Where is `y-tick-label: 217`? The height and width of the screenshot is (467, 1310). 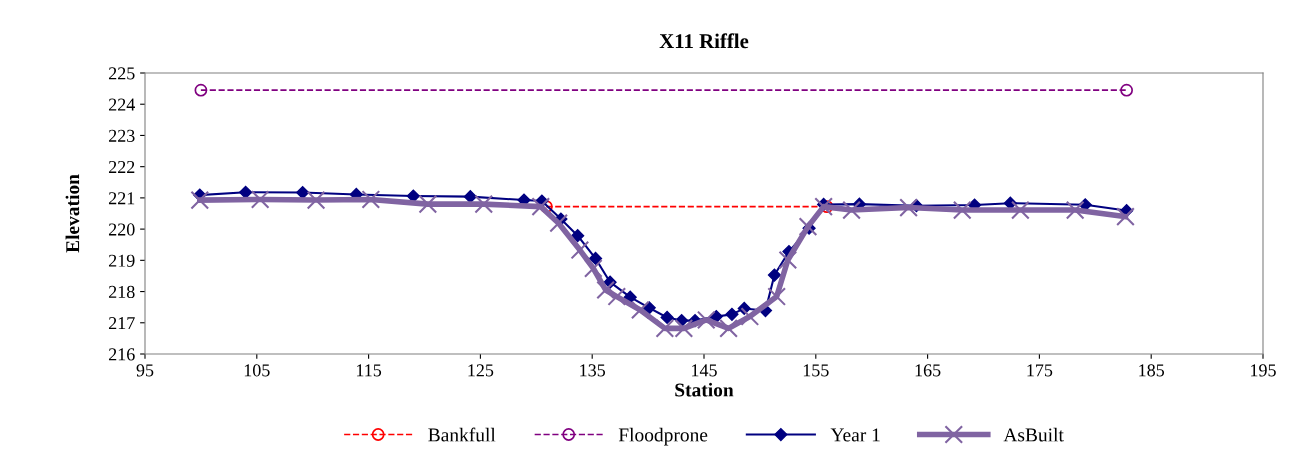
y-tick-label: 217 is located at coordinates (121, 323).